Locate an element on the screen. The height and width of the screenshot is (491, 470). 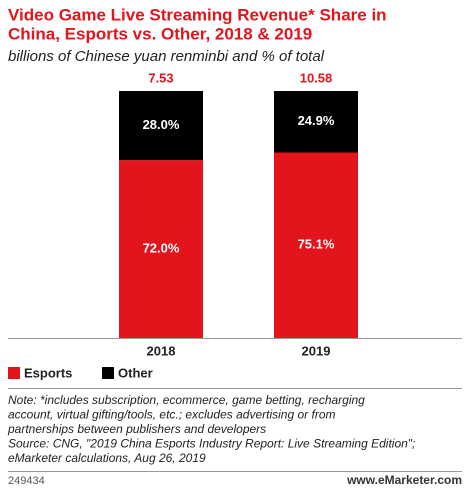
value-label: 28.0% is located at coordinates (161, 124).